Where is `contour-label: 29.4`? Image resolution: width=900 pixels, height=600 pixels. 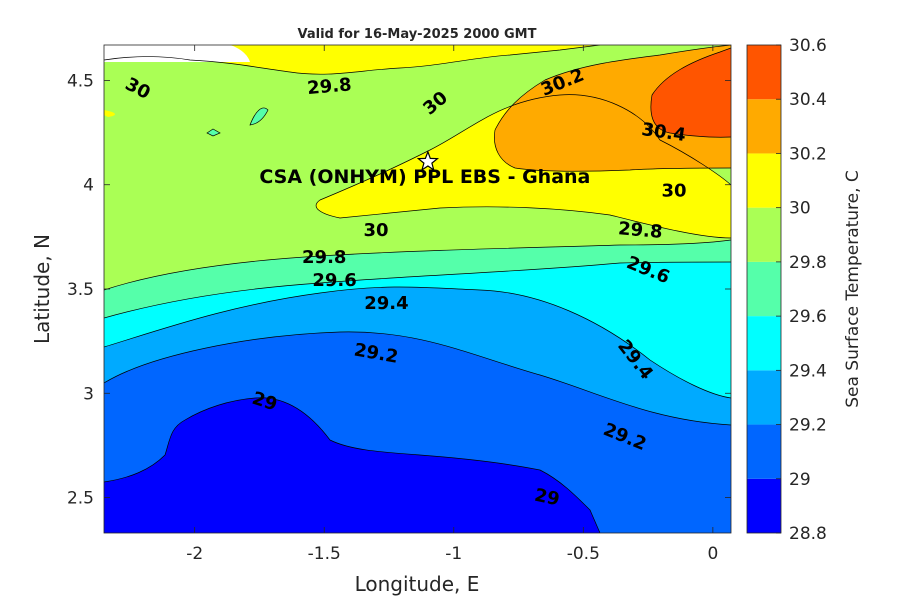 contour-label: 29.4 is located at coordinates (386, 303).